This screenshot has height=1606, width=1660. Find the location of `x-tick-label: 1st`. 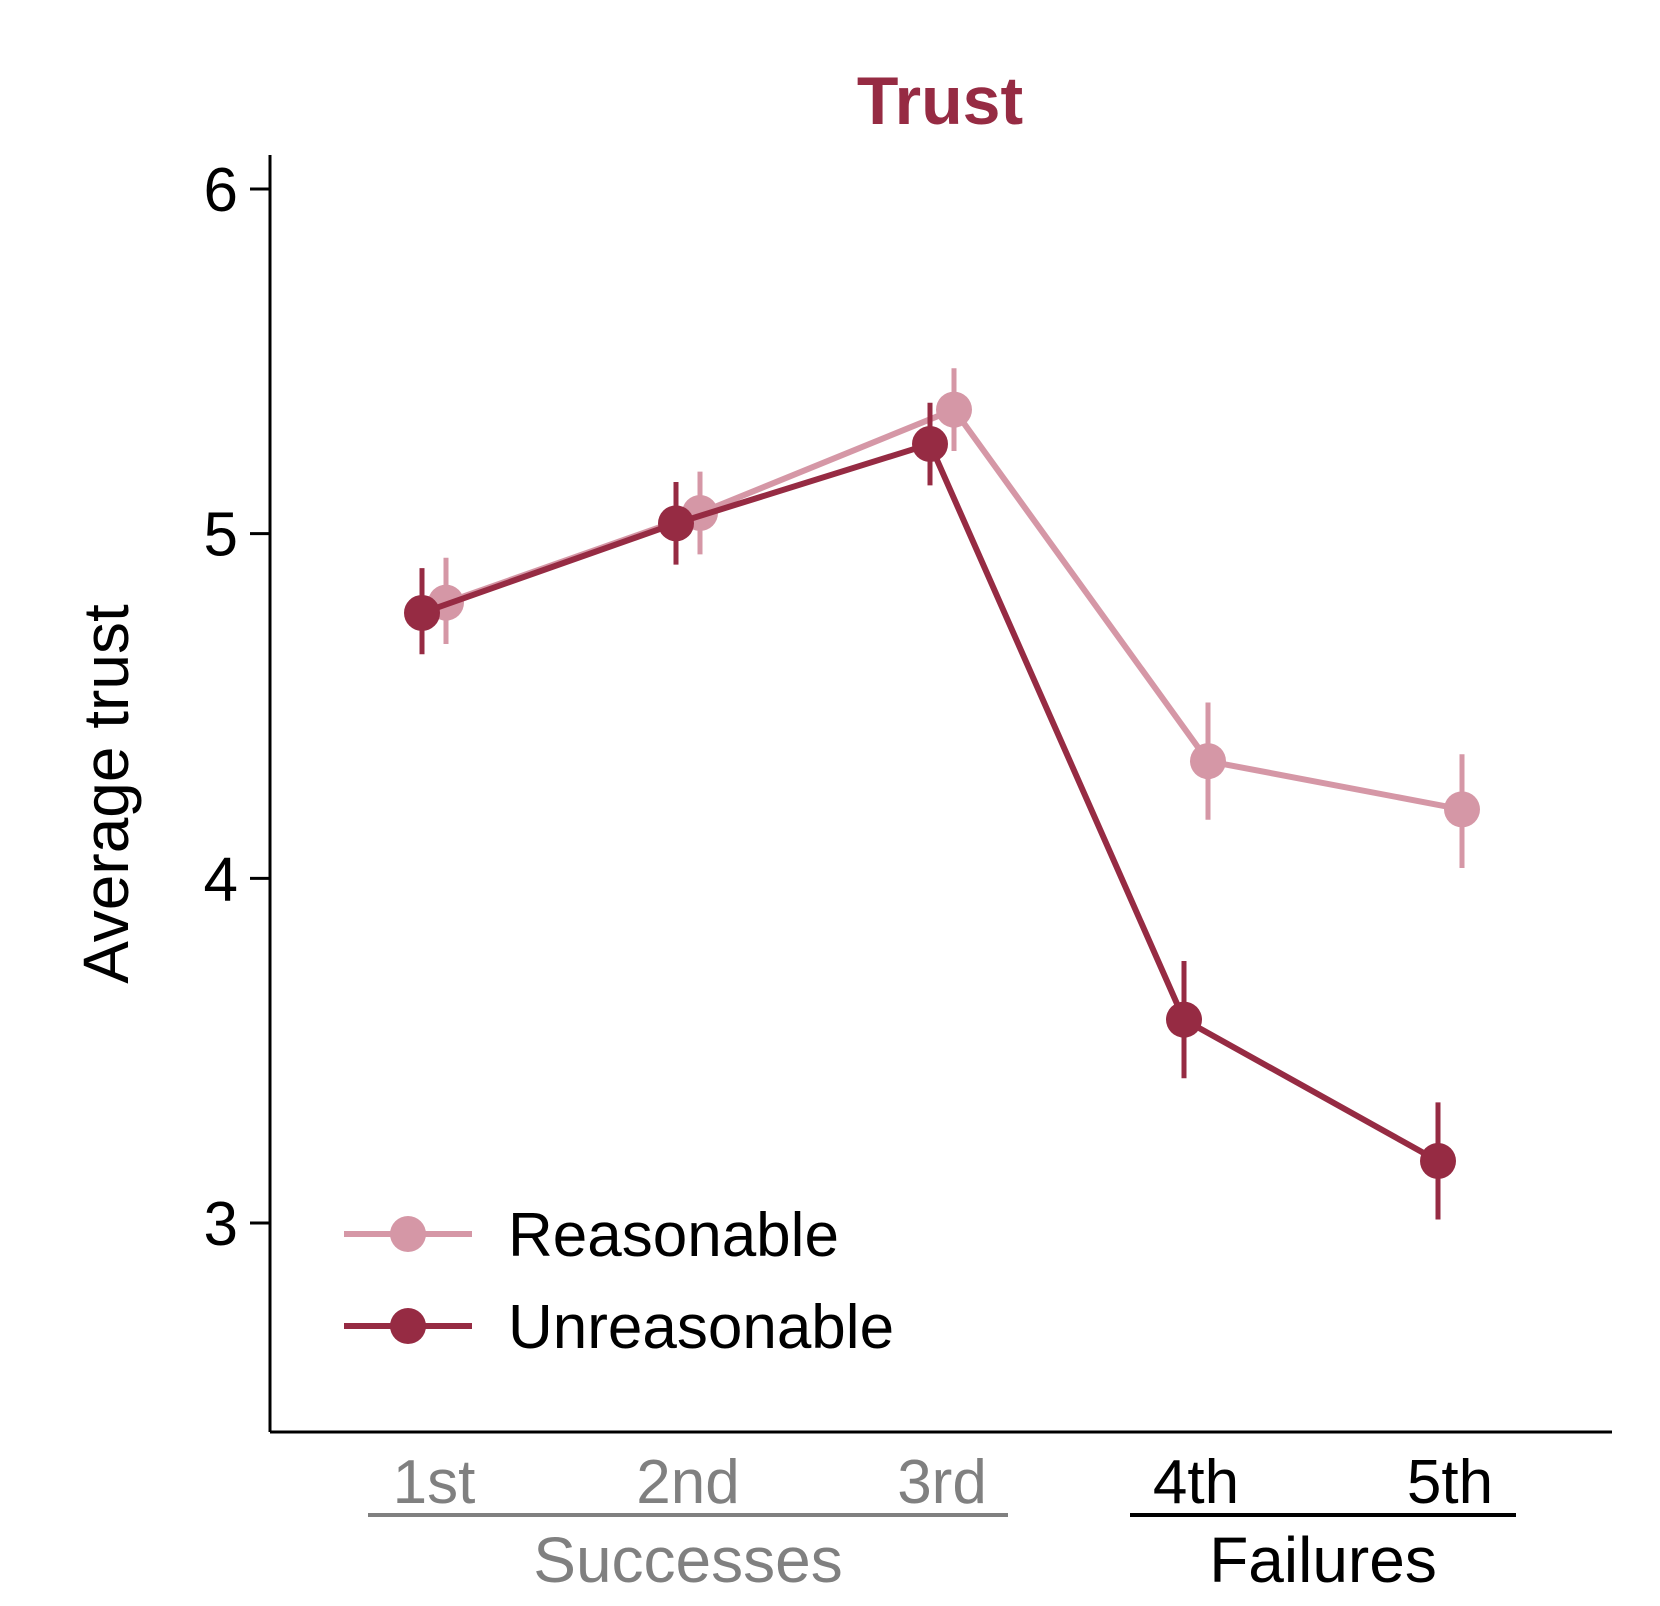

x-tick-label: 1st is located at coordinates (434, 1482).